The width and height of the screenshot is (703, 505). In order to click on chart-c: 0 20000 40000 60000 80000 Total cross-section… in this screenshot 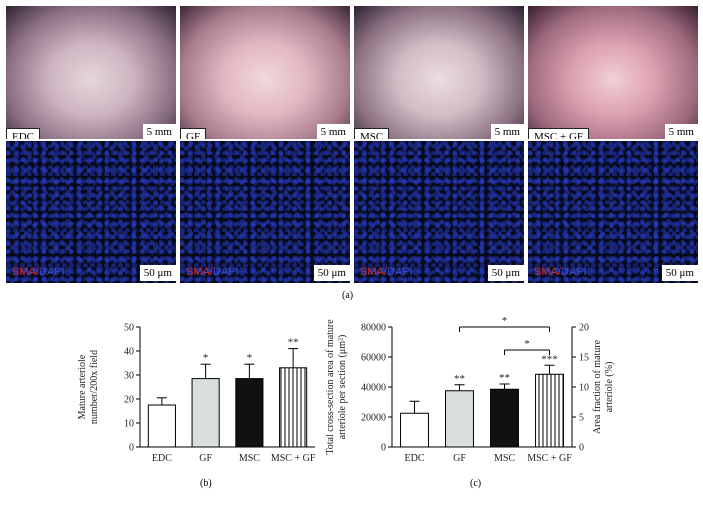, I will do `click(470, 389)`.